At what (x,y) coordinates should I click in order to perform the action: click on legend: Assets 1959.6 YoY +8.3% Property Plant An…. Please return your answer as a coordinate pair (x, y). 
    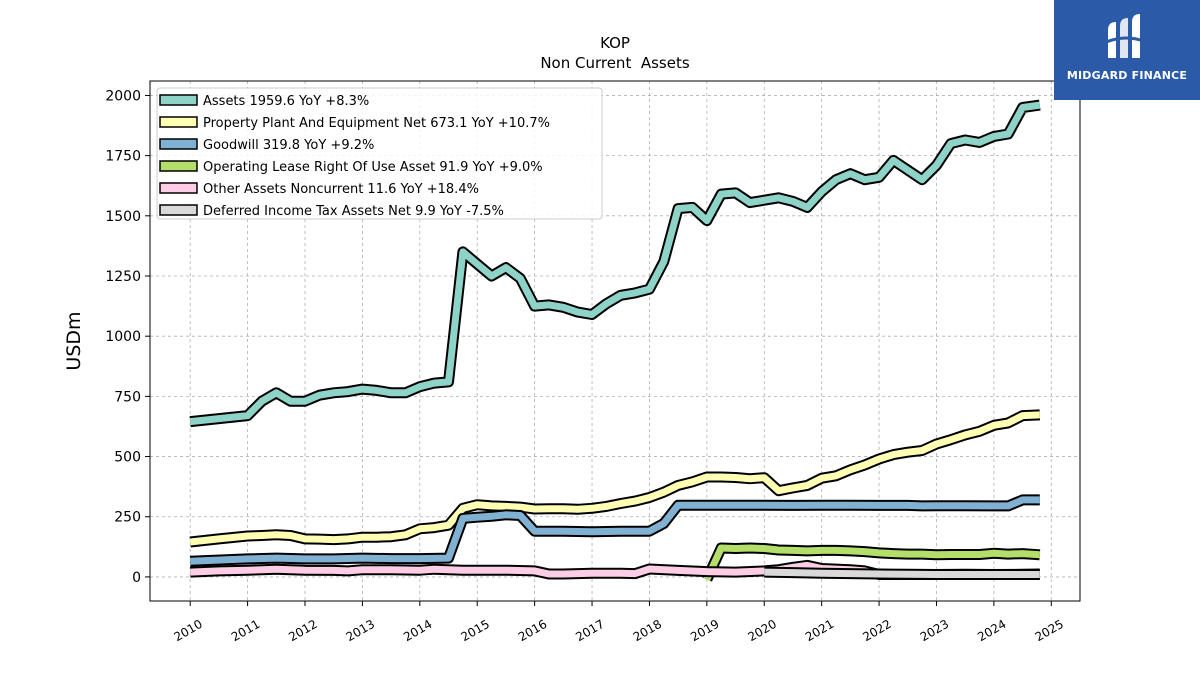
    Looking at the image, I should click on (379, 153).